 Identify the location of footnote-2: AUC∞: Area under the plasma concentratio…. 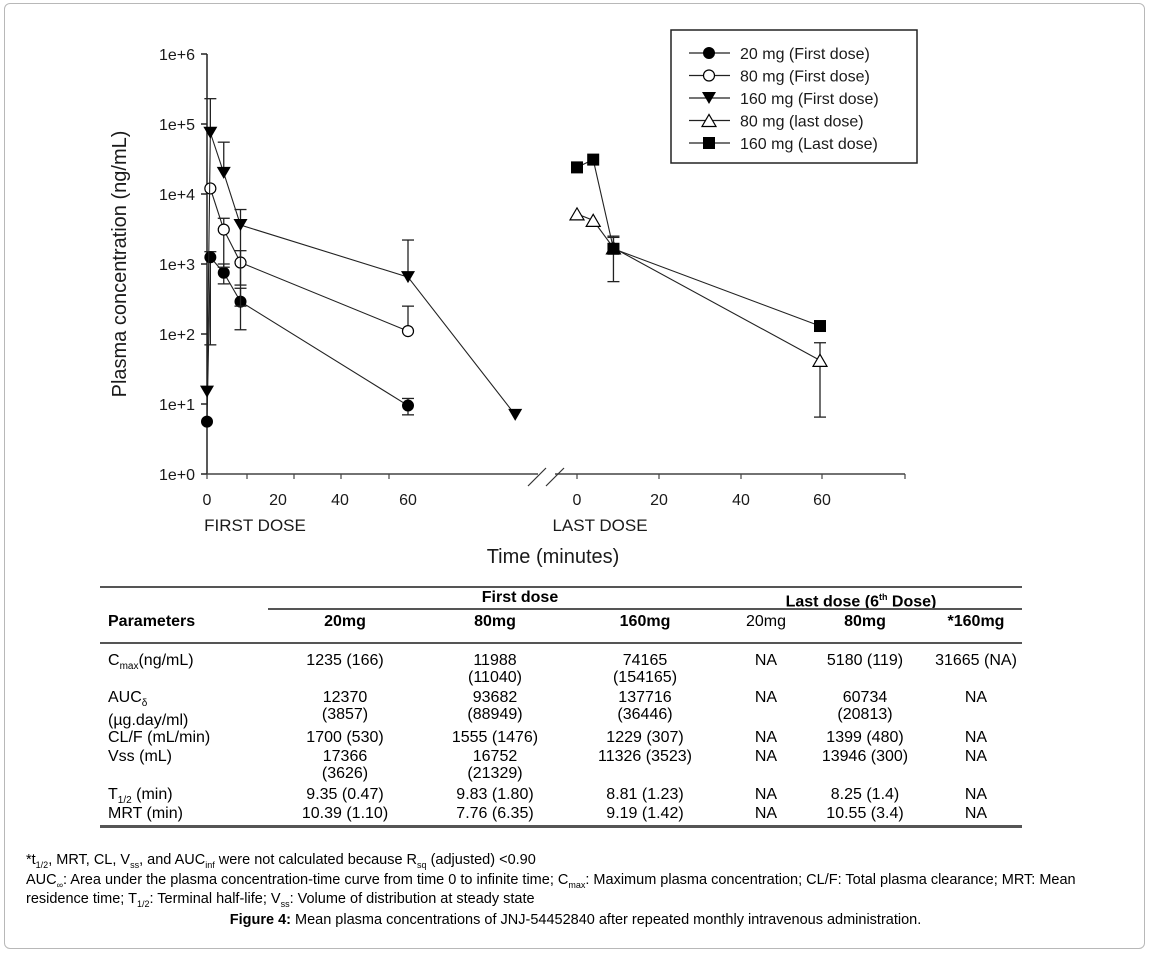
(551, 881).